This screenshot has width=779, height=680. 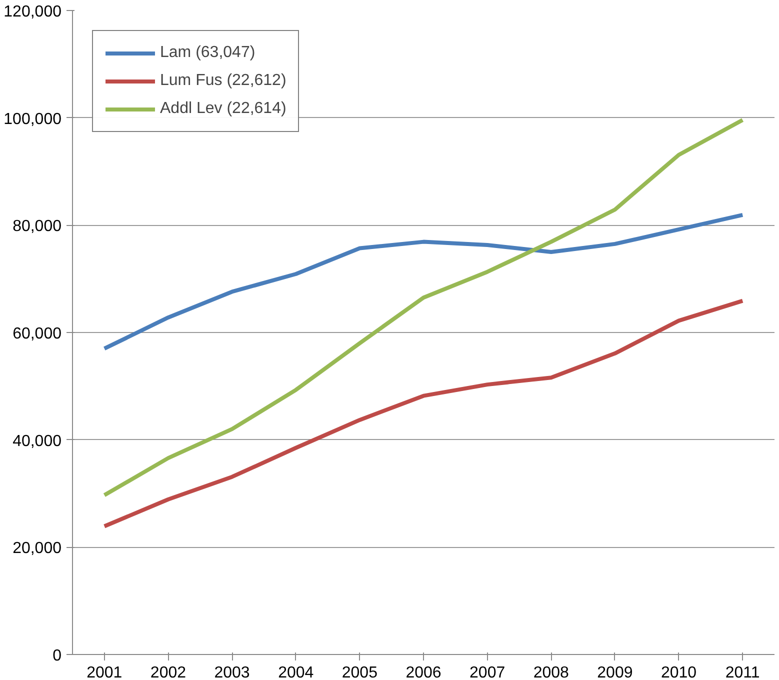 What do you see at coordinates (223, 109) in the screenshot?
I see `legend-label: Addl Lev (22,614)` at bounding box center [223, 109].